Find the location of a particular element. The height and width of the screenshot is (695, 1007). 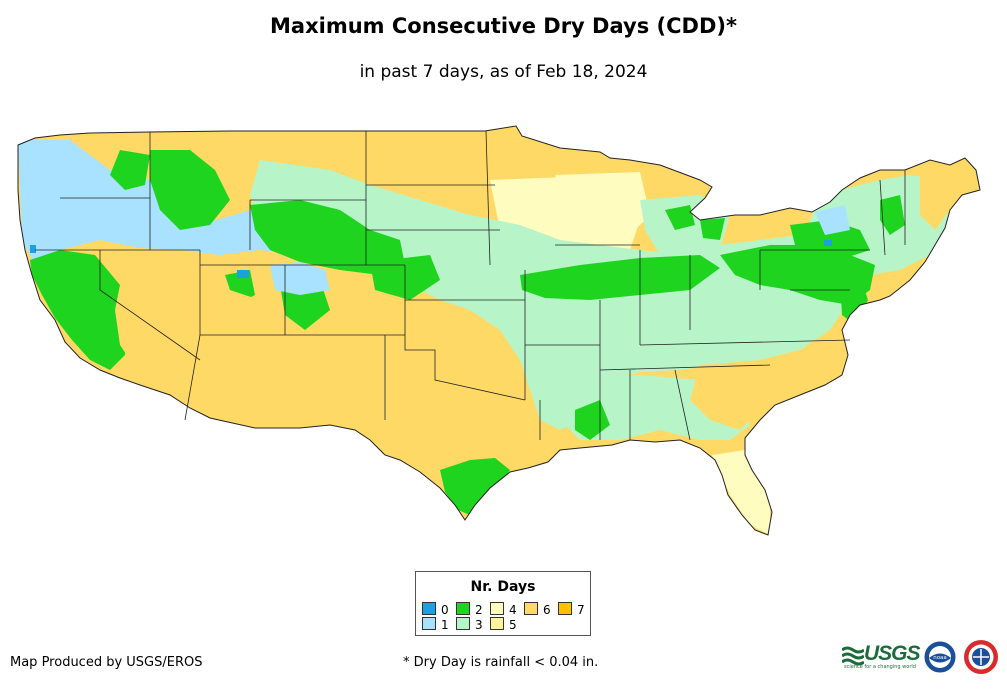

noaa-emblem-icon: noaa is located at coordinates (940, 657).